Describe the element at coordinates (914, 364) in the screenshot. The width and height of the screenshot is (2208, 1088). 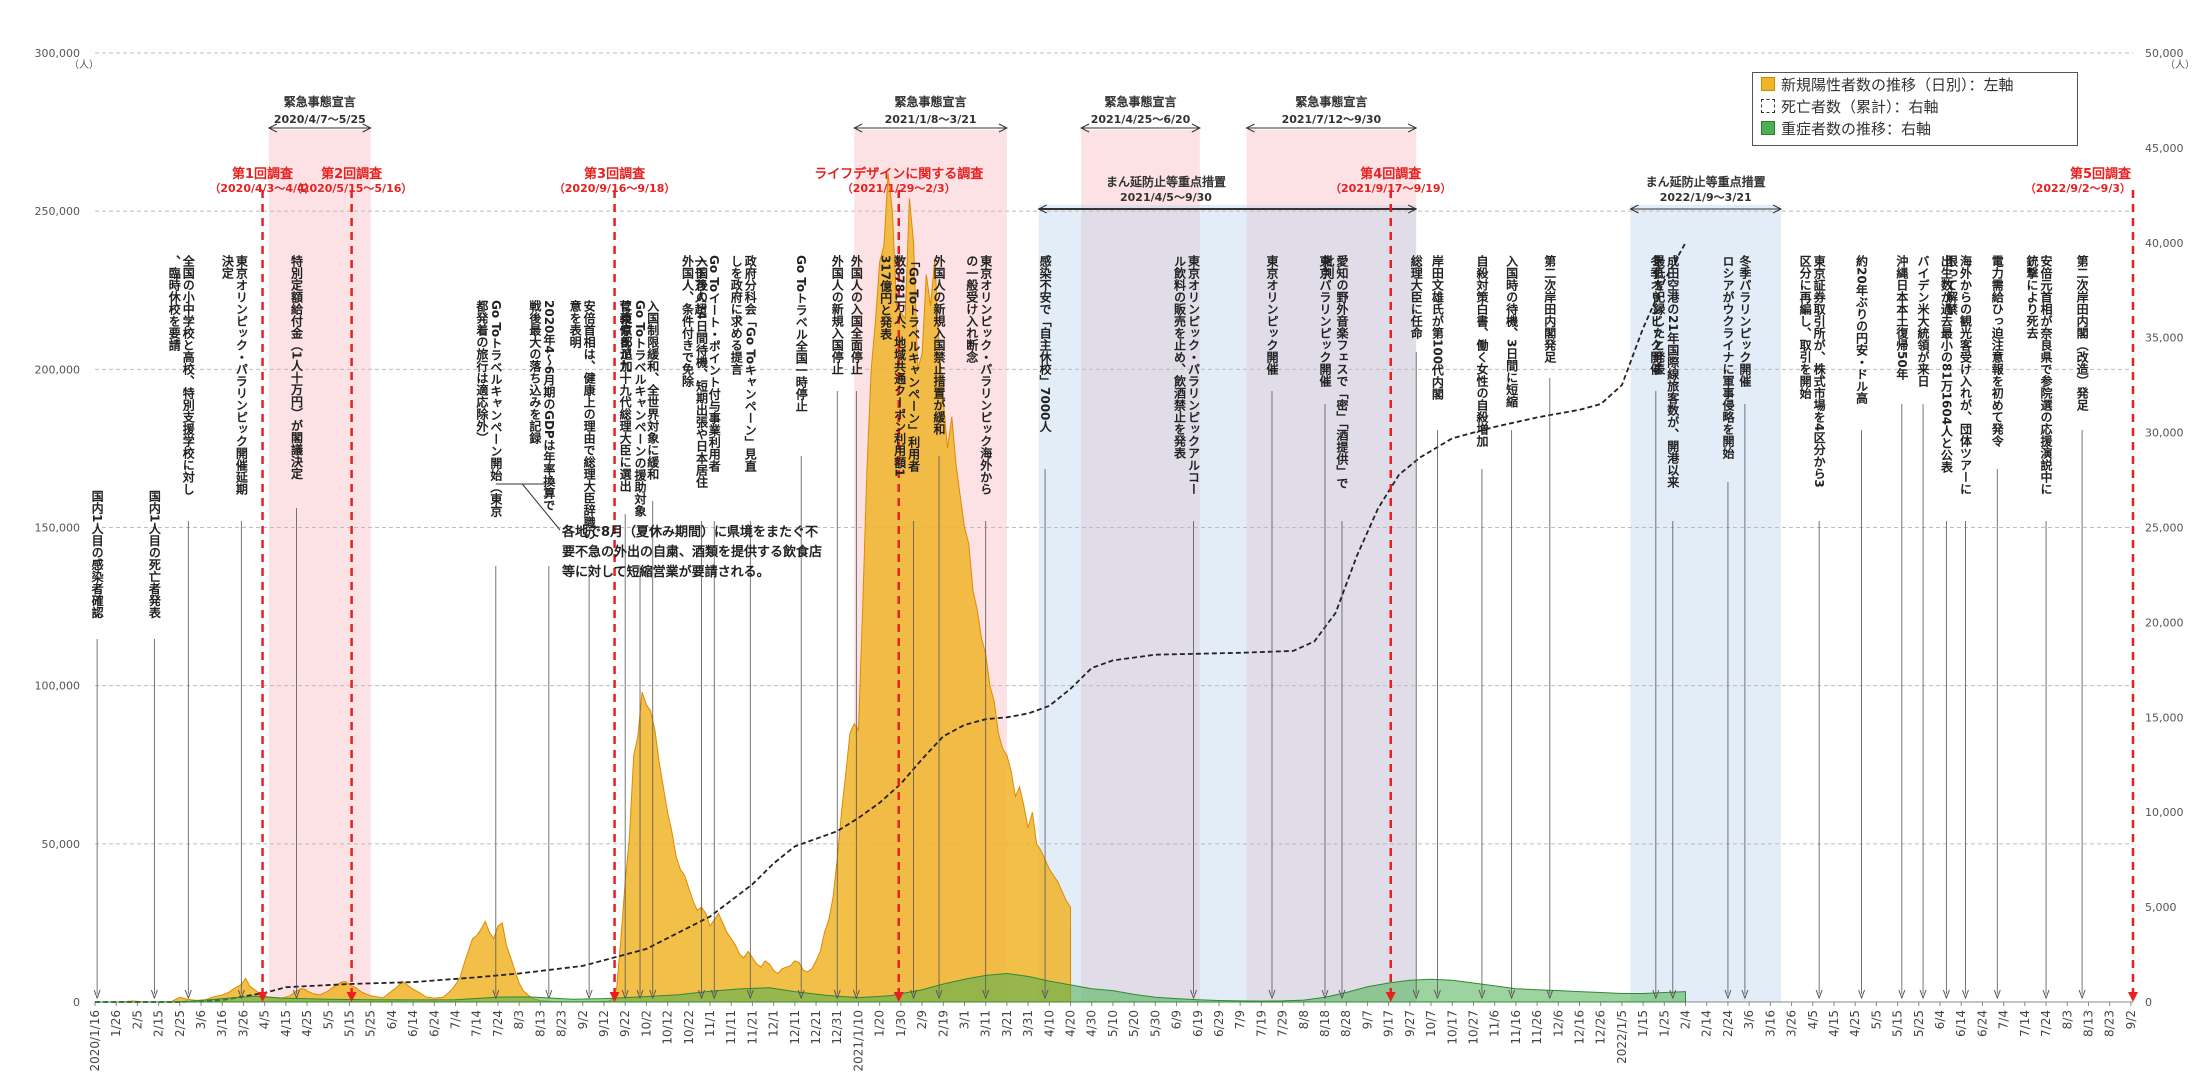
I see `event-label-17: 「Go Toトラベルキャンペーン」利用者` at that location.